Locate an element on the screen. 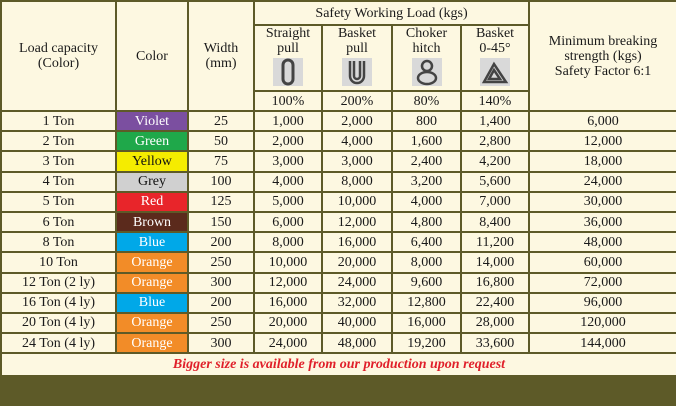  table-cell: 3,200 is located at coordinates (426, 181).